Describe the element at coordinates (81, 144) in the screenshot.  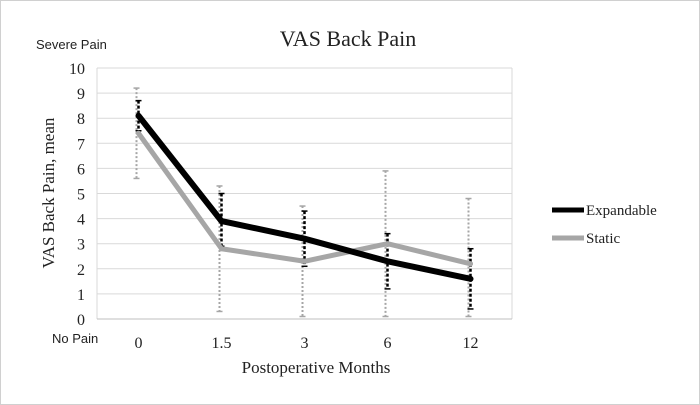
I see `y-tick-label-7: 7` at that location.